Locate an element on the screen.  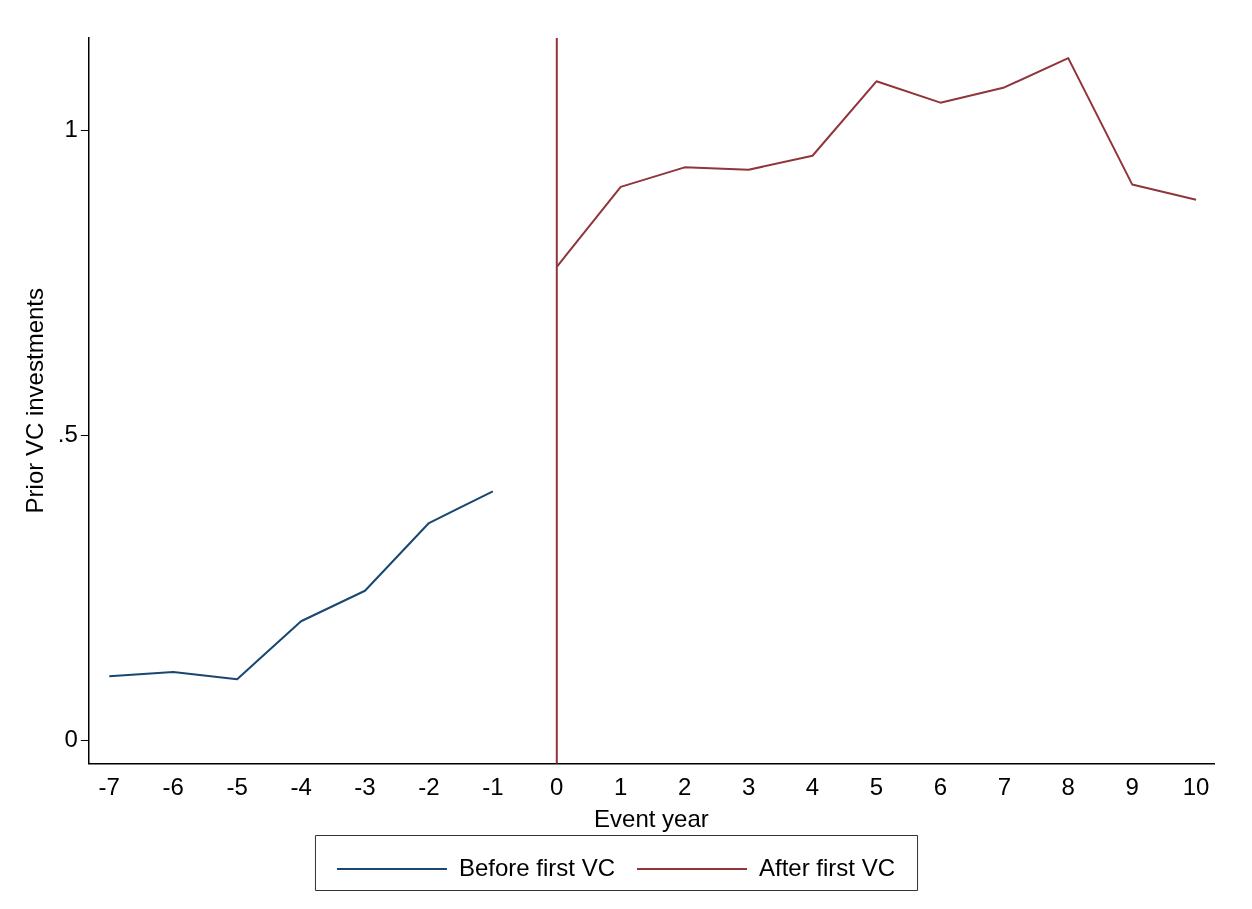
y-tick-label: .5 is located at coordinates (67, 434).